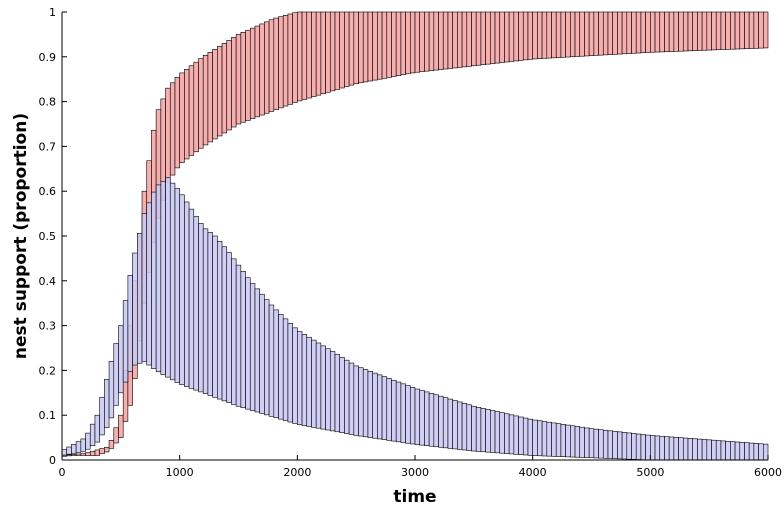  What do you see at coordinates (52, 12) in the screenshot?
I see `y-tick-label: 1` at bounding box center [52, 12].